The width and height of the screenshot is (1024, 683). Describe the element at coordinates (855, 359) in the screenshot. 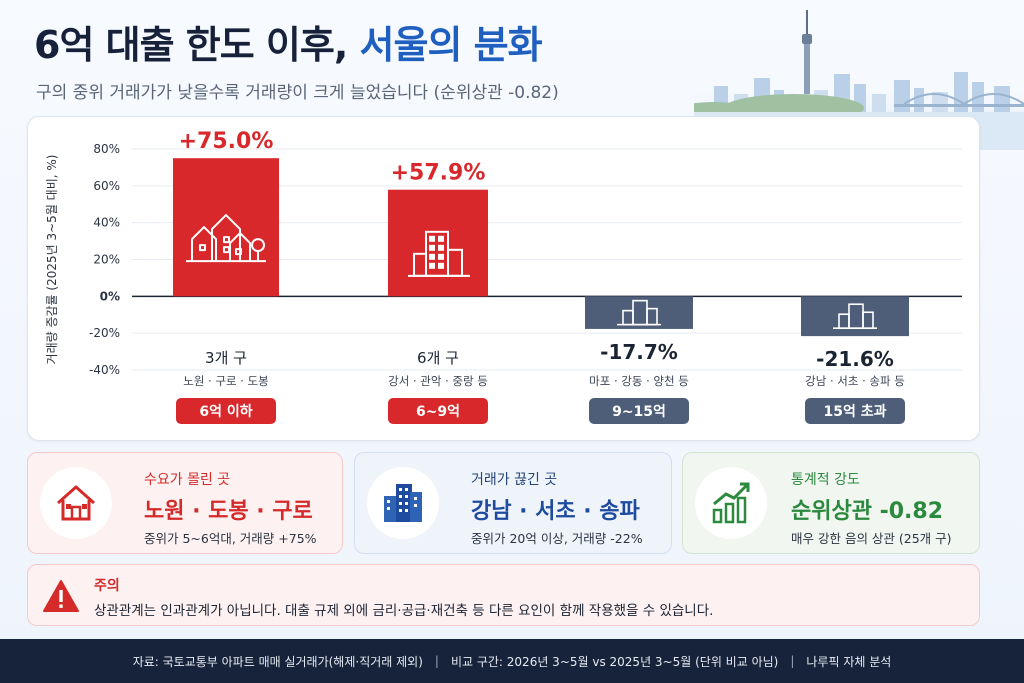

I see `bar-value-label: -21.6%` at that location.